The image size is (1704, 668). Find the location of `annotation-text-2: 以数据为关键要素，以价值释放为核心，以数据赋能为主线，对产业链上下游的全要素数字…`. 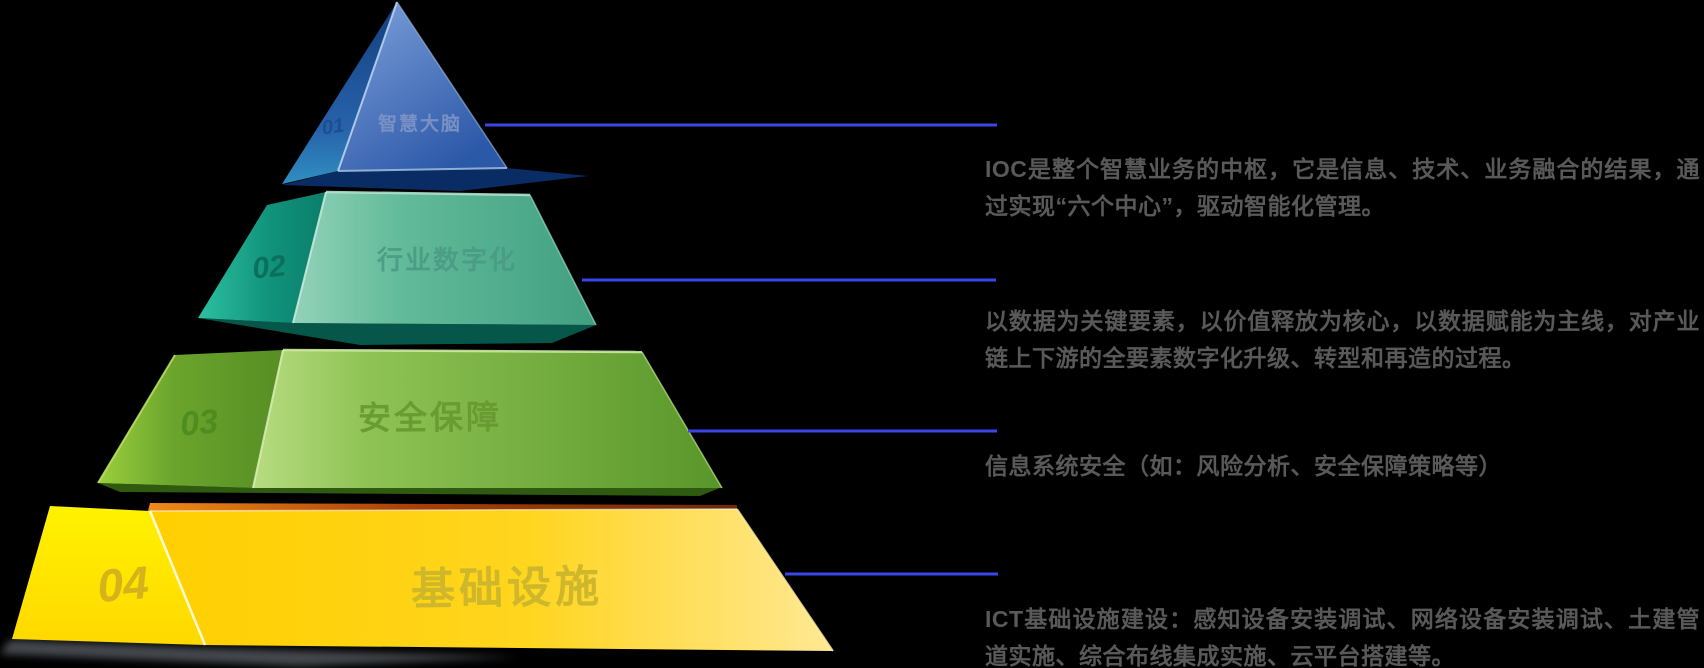

annotation-text-2: 以数据为关键要素，以价值释放为核心，以数据赋能为主线，对产业链上下游的全要素数字… is located at coordinates (1342, 339).